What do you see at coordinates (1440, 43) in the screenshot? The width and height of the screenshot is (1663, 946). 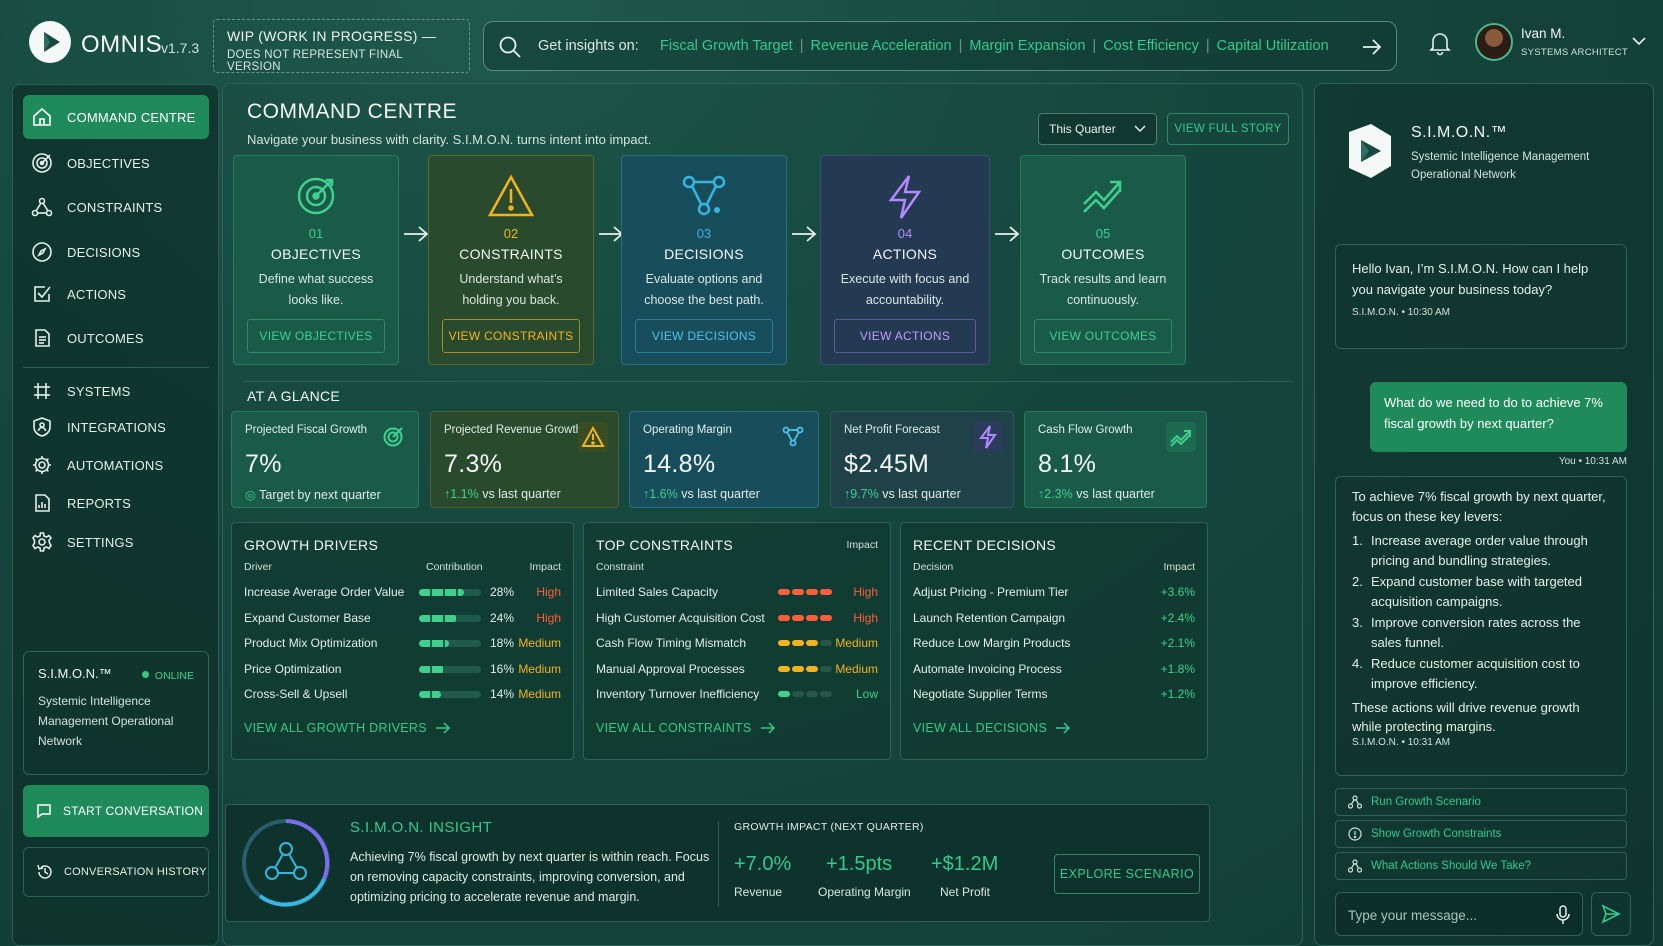 I see `bell-icon` at bounding box center [1440, 43].